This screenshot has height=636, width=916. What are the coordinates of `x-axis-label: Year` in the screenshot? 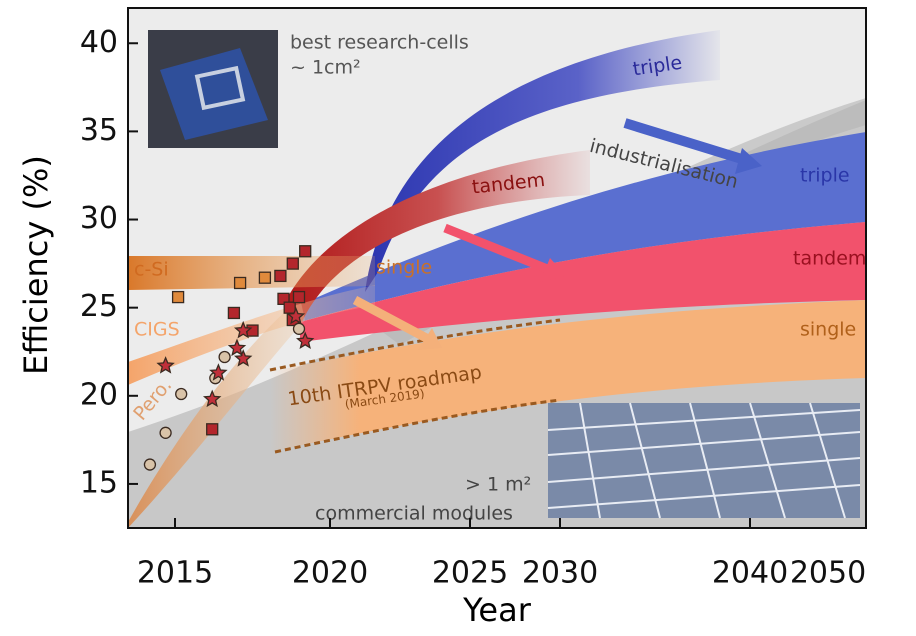 It's located at (497, 610).